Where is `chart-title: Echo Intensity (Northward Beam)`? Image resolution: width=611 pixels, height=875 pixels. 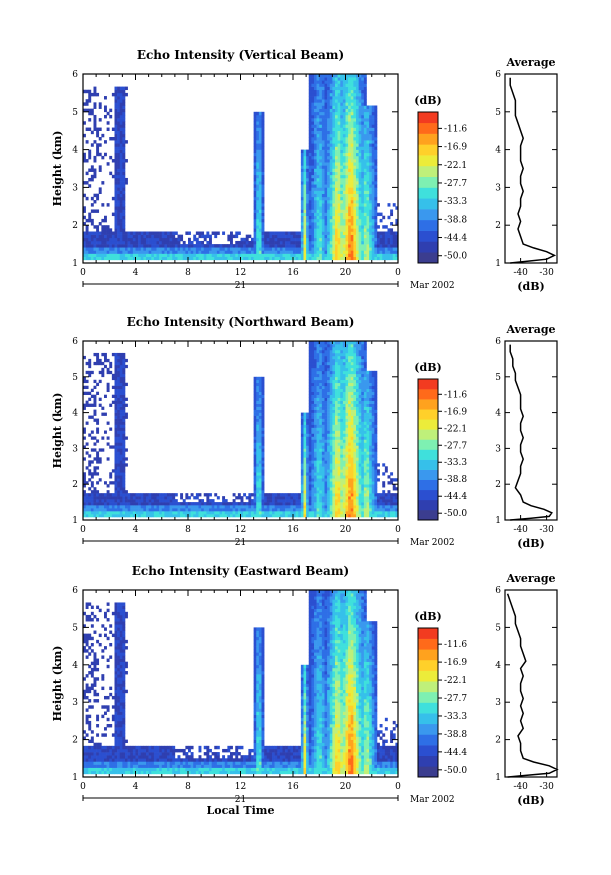
chart-title: Echo Intensity (Northward Beam) is located at coordinates (241, 322).